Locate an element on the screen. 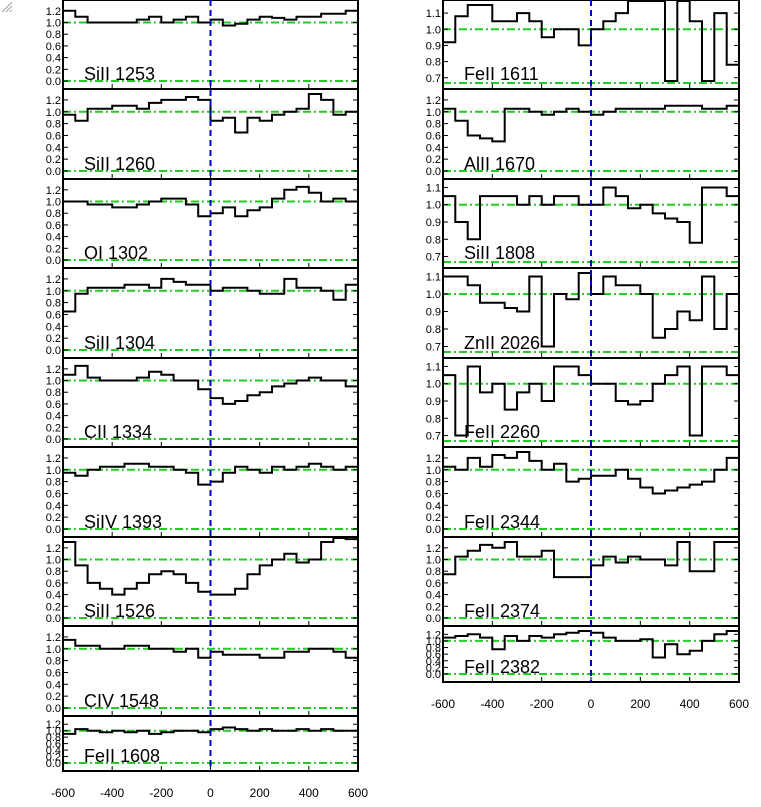 This screenshot has height=807, width=761. spectrum-panel: 0.00.20.40.60.81.01.2 FeII 2382 is located at coordinates (583, 654).